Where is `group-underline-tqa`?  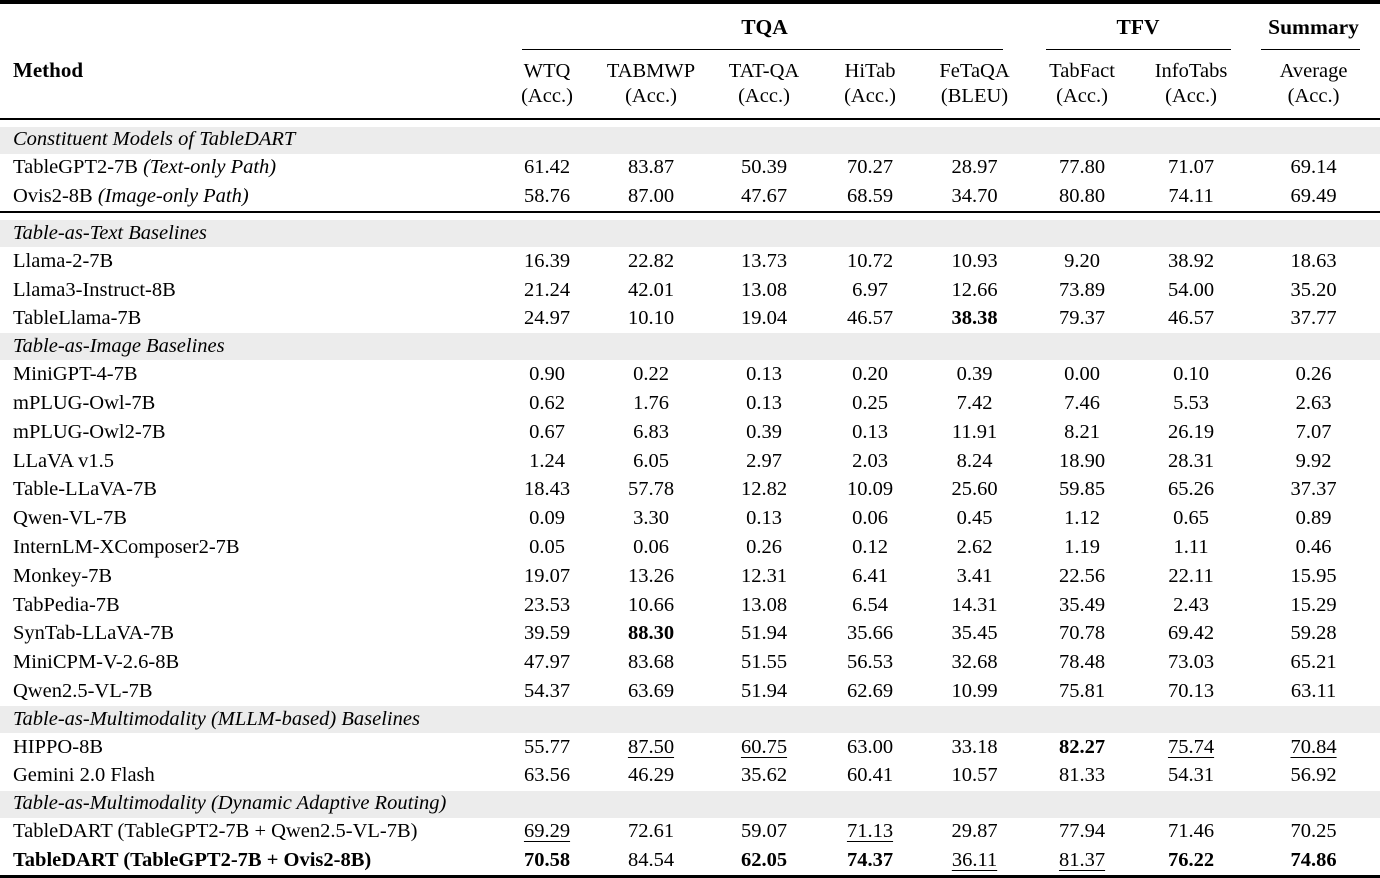 group-underline-tqa is located at coordinates (763, 45).